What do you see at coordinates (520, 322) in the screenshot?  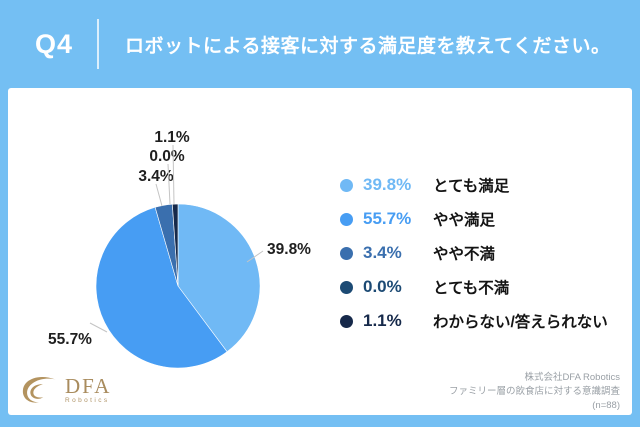 I see `legend-label: わからない/答えられない` at bounding box center [520, 322].